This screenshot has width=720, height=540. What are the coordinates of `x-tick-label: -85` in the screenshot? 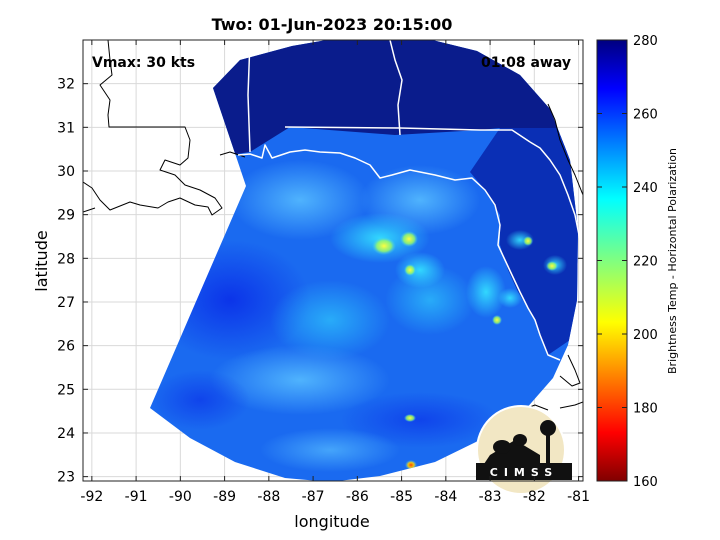 It's located at (401, 497).